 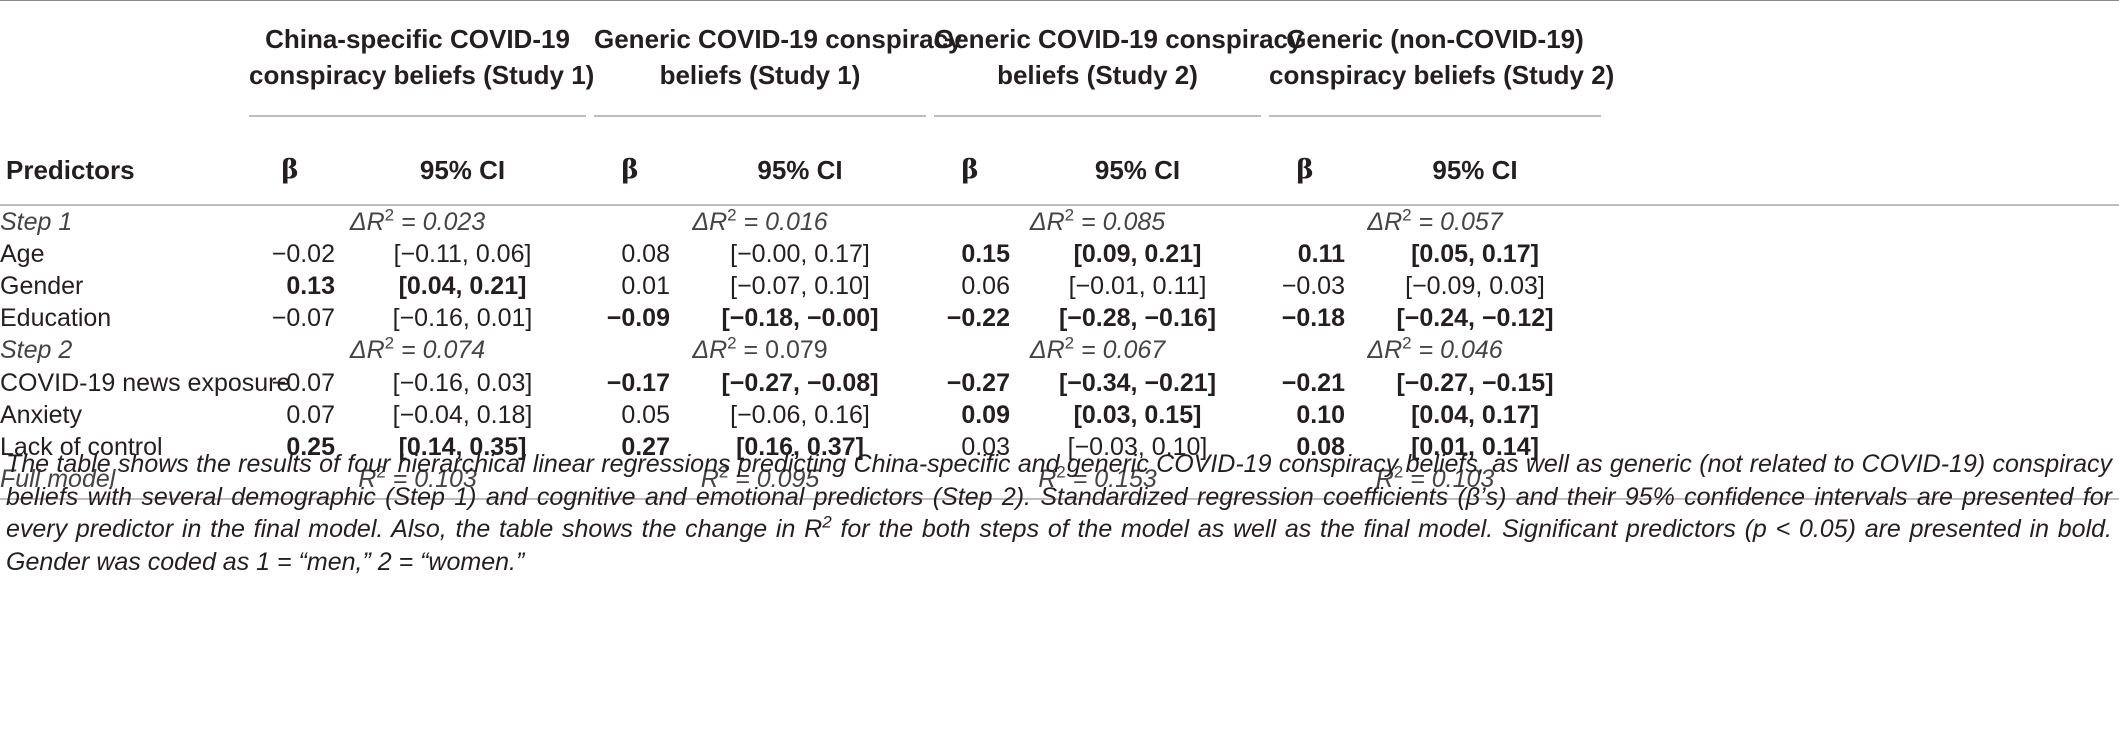 What do you see at coordinates (645, 285) in the screenshot?
I see `beta-cell: 0.01` at bounding box center [645, 285].